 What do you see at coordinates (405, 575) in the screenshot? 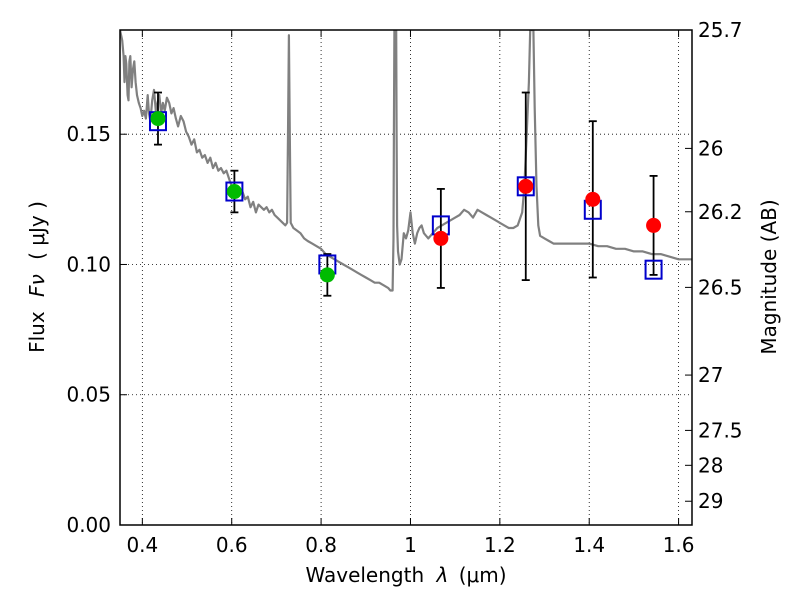
I see `x-axis-label: Wavelength λ (μm)` at bounding box center [405, 575].